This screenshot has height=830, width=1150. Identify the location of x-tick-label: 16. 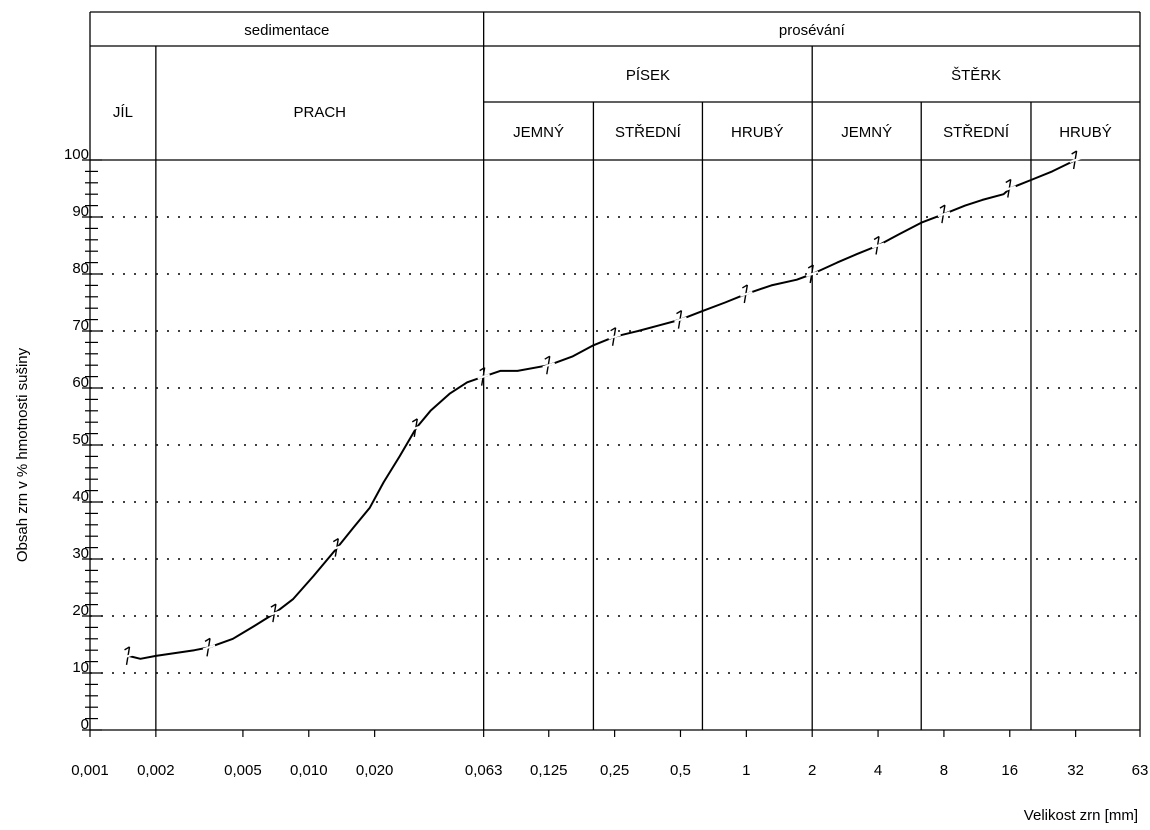
(1009, 770).